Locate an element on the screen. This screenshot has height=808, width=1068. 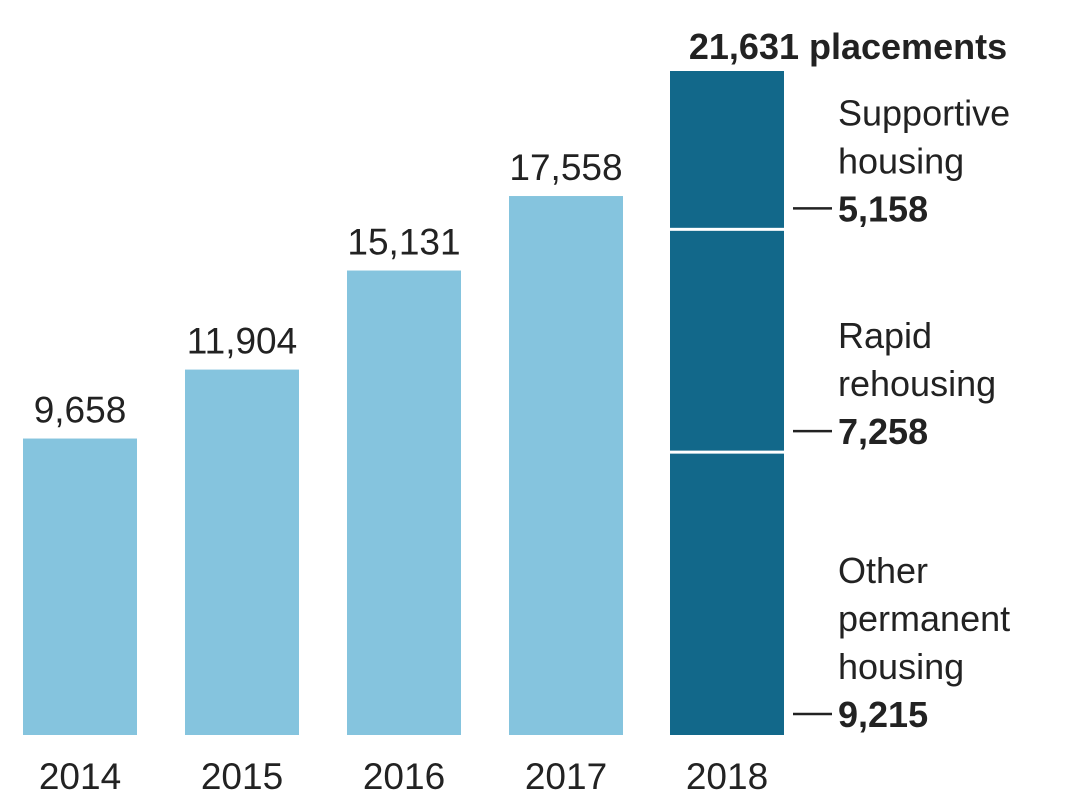
x-tick-label: 2018 is located at coordinates (727, 776).